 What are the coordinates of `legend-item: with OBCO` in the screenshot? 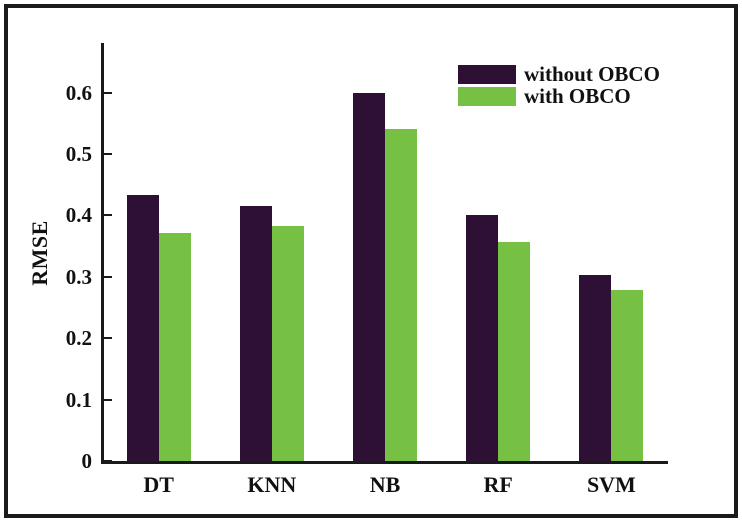 It's located at (559, 96).